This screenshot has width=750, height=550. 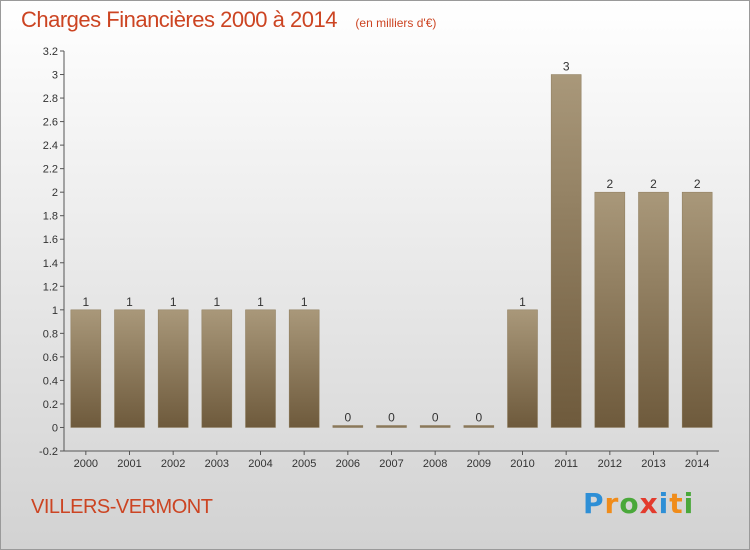 I want to click on logo-letter: o, so click(x=629, y=503).